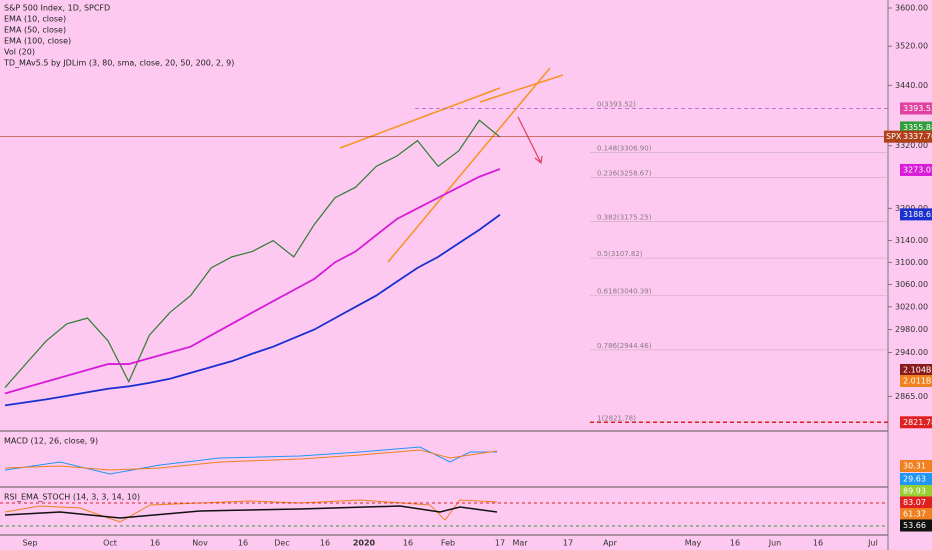 The width and height of the screenshot is (932, 550). Describe the element at coordinates (448, 543) in the screenshot. I see `time-label: Feb` at that location.